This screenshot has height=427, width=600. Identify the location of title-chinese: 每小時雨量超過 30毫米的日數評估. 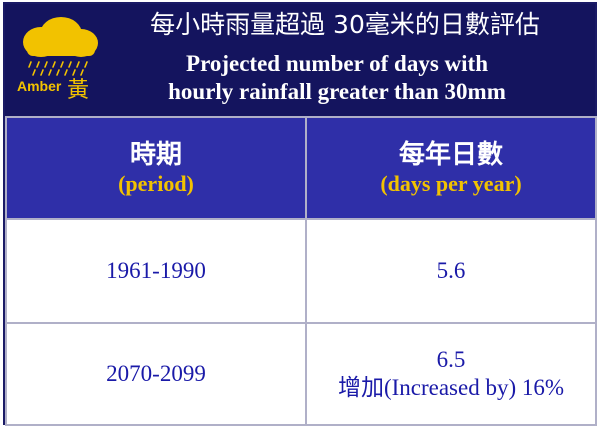
(345, 24).